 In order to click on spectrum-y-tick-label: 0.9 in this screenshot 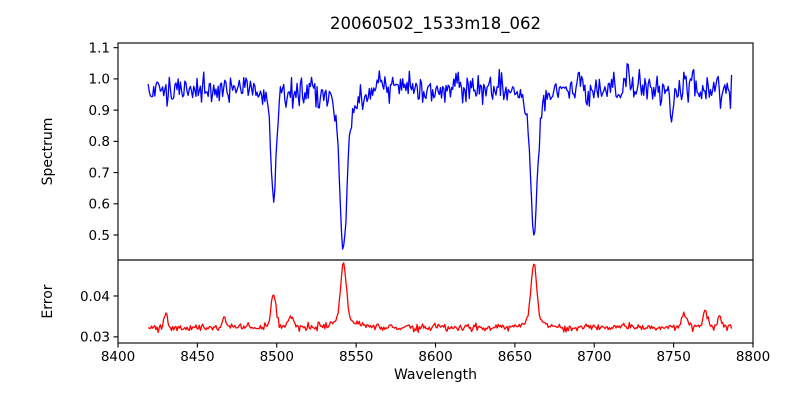, I will do `click(99, 111)`.